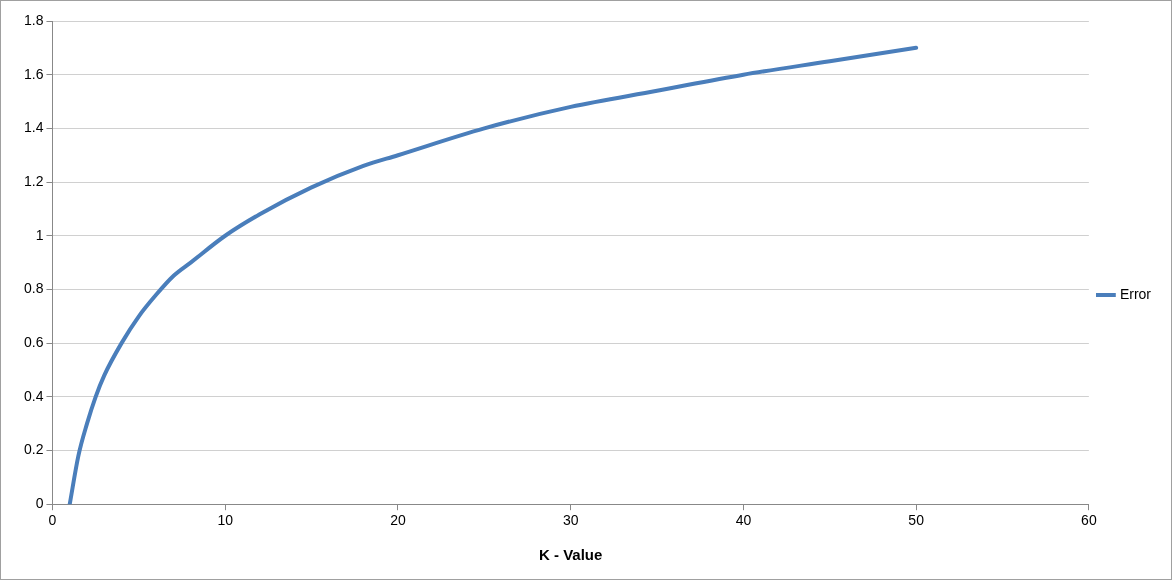 The height and width of the screenshot is (580, 1172). What do you see at coordinates (743, 520) in the screenshot?
I see `x-tick-label: 40` at bounding box center [743, 520].